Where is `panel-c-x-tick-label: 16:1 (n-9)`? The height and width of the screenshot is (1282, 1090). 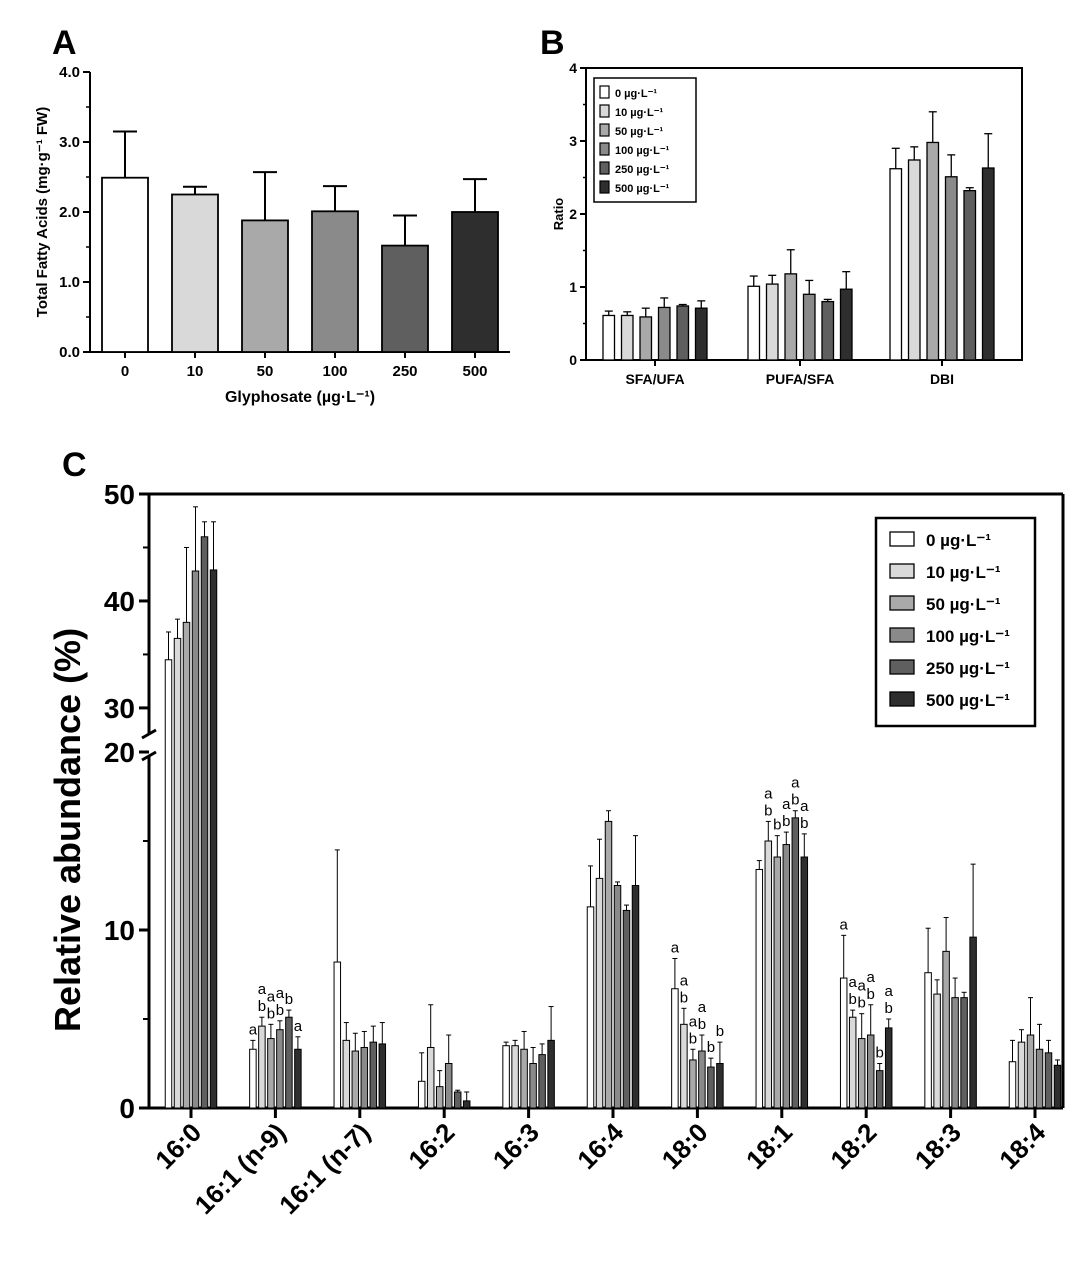 panel-c-x-tick-label: 16:1 (n-9) is located at coordinates (240, 1168).